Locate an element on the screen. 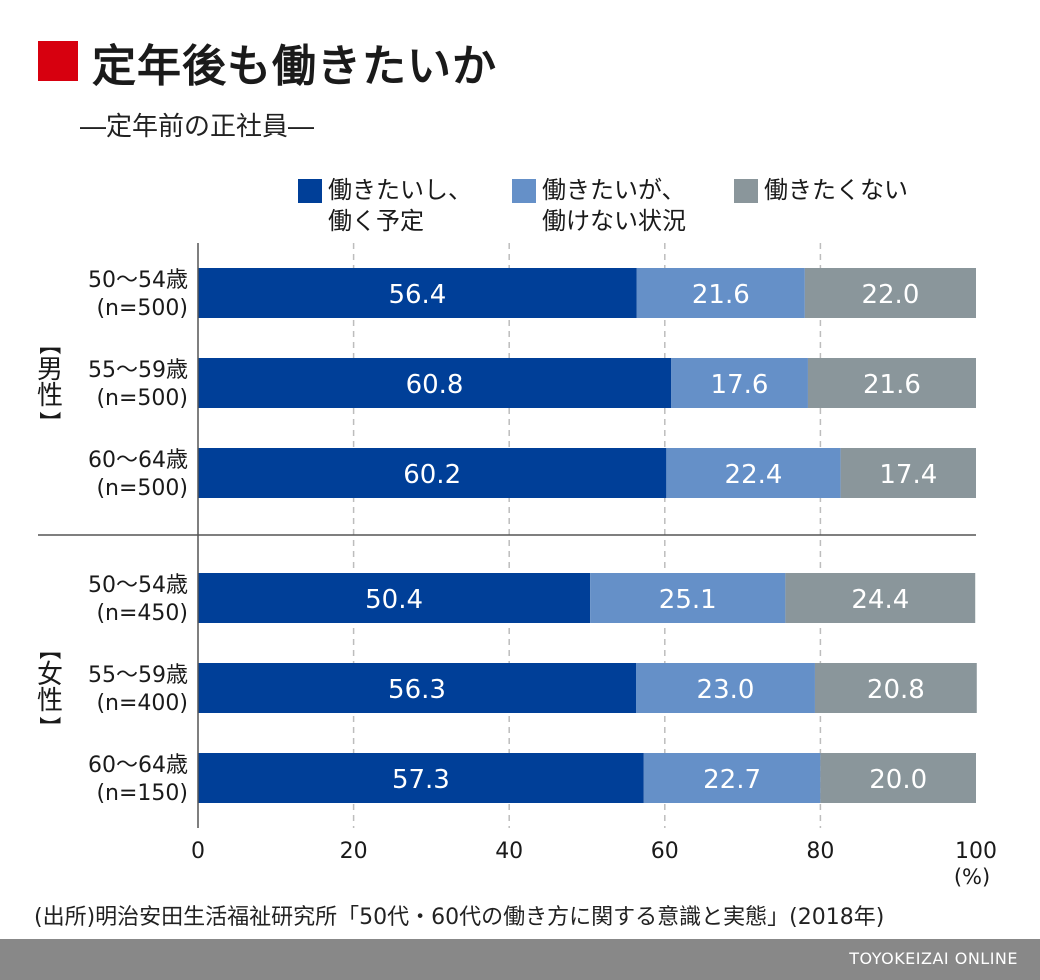 Image resolution: width=1040 pixels, height=980 pixels. footer-bar: TOYOKEIZAI ONLINE is located at coordinates (520, 959).